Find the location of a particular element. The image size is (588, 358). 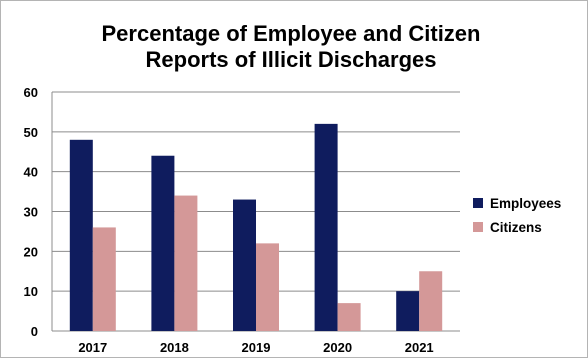

bar-employees-2017 is located at coordinates (81, 235).